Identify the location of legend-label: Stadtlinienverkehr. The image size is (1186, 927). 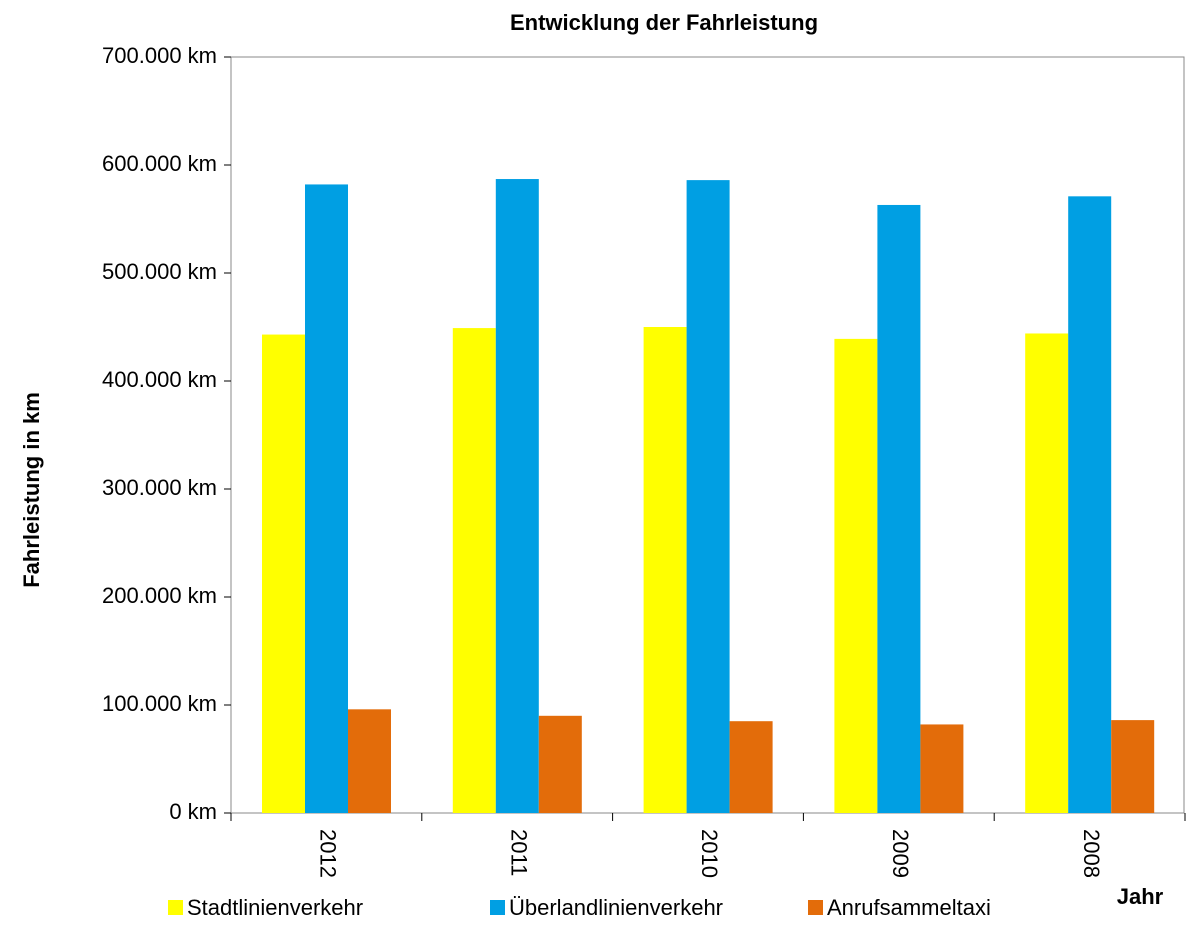
(275, 907).